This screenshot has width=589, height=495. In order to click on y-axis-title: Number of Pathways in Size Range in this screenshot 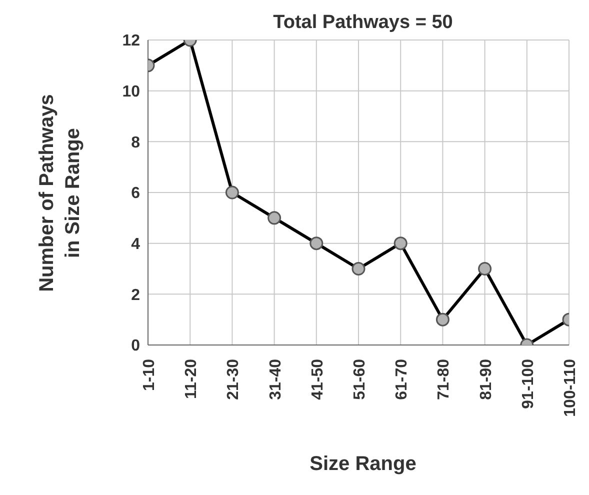, I will do `click(60, 193)`.